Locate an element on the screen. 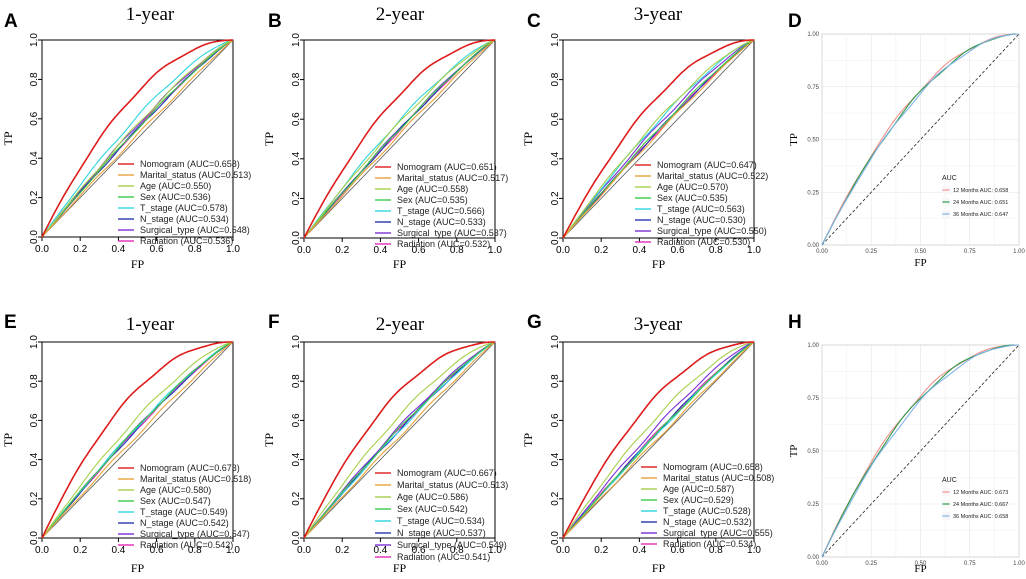 The height and width of the screenshot is (579, 1026). panel-letter: E is located at coordinates (10, 322).